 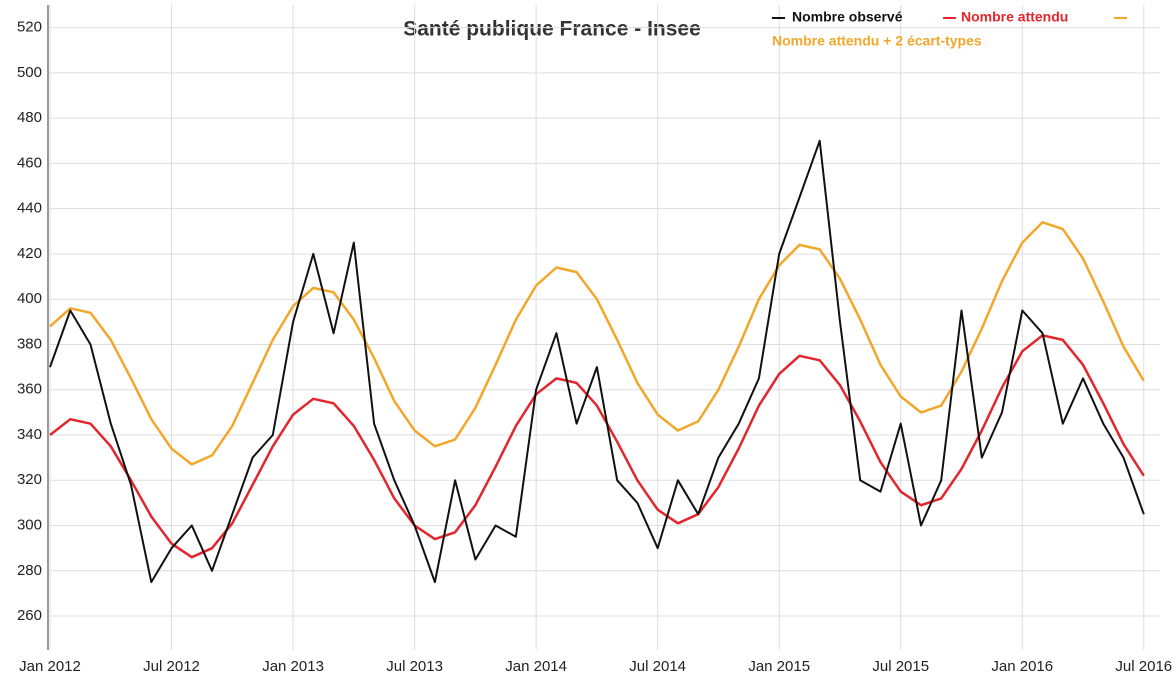 What do you see at coordinates (900, 666) in the screenshot?
I see `x-tick-label: Jul 2015` at bounding box center [900, 666].